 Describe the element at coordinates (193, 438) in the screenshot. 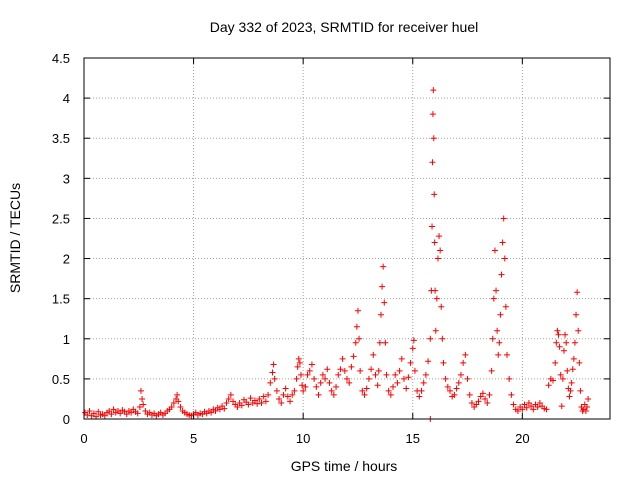

I see `x-tick-label: 5` at that location.